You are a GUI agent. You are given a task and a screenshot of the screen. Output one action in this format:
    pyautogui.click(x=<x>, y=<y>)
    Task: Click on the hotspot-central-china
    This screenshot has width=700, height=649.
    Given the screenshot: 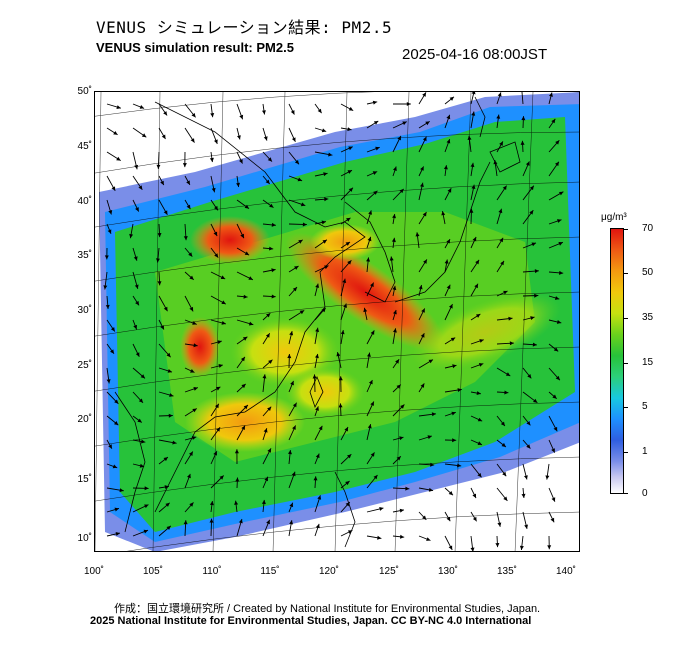 What is the action you would take?
    pyautogui.click(x=200, y=347)
    